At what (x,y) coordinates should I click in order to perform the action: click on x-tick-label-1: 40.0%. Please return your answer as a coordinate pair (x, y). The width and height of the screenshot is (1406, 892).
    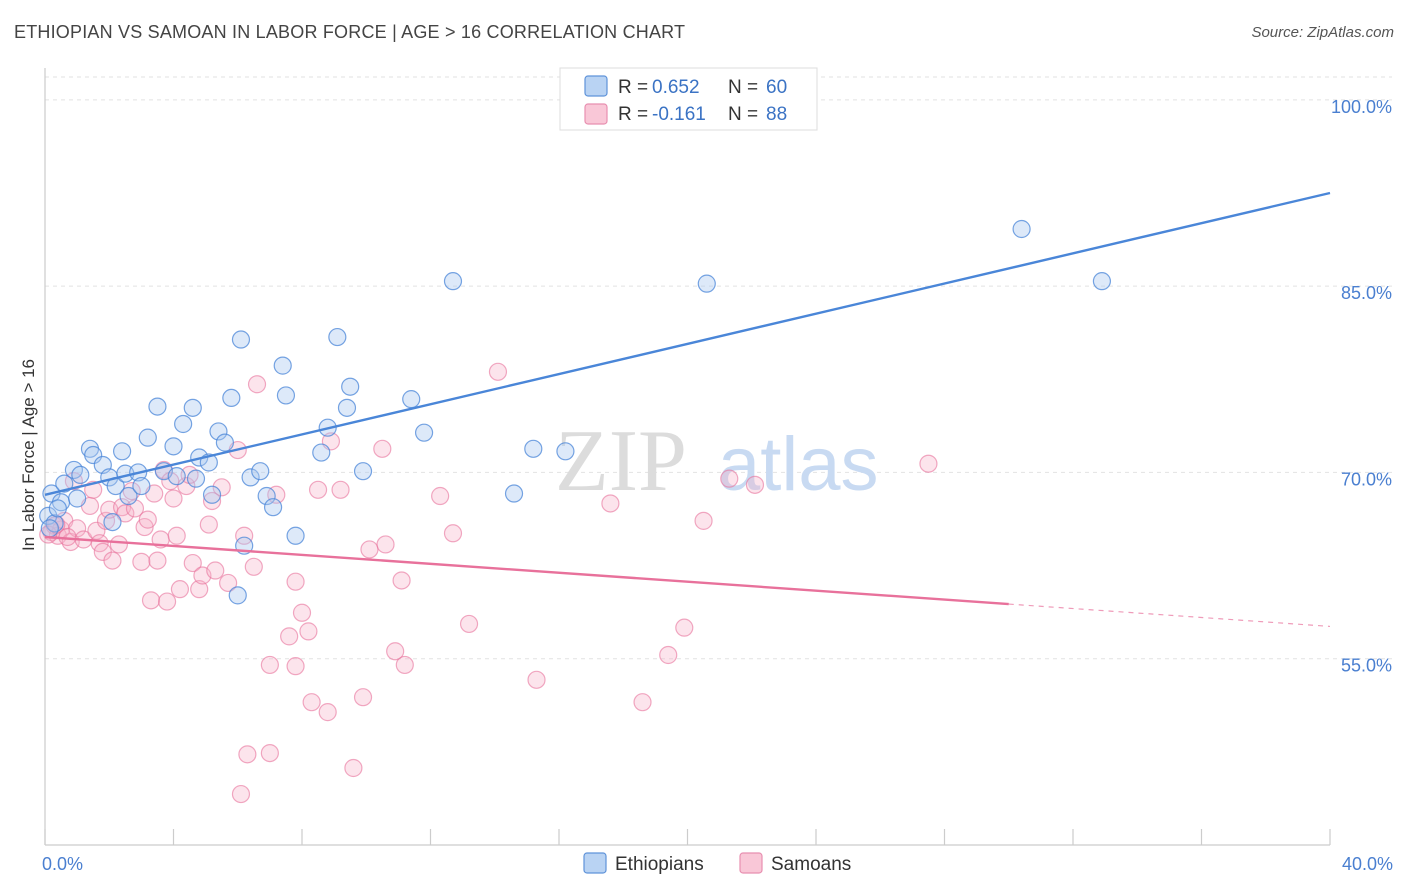
    Looking at the image, I should click on (1367, 864).